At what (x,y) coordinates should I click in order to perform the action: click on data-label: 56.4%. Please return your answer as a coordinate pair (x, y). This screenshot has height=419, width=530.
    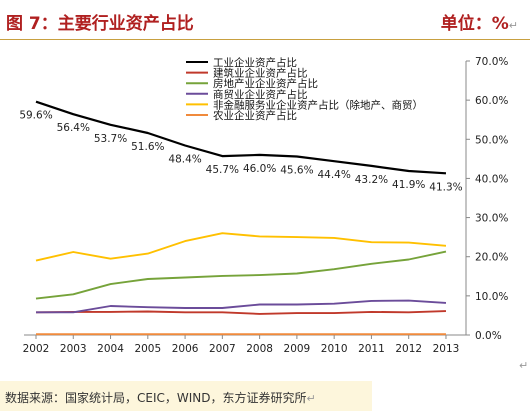
    Looking at the image, I should click on (73, 128).